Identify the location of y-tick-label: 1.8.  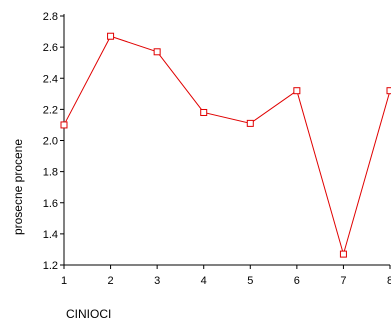
(50, 173).